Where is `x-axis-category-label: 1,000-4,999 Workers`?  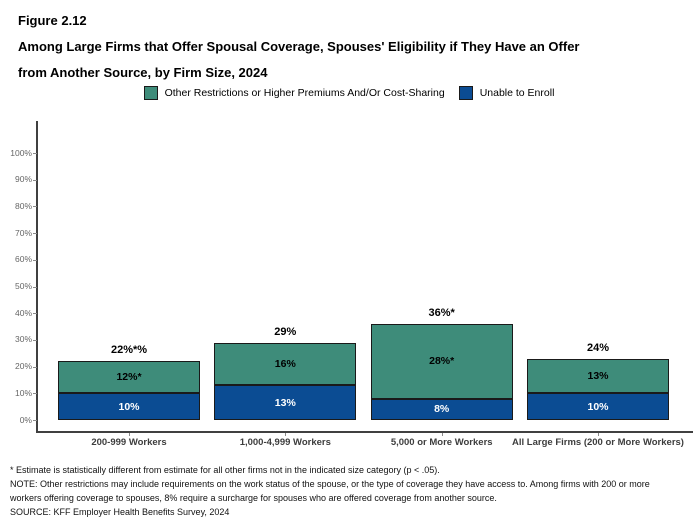 x-axis-category-label: 1,000-4,999 Workers is located at coordinates (285, 442).